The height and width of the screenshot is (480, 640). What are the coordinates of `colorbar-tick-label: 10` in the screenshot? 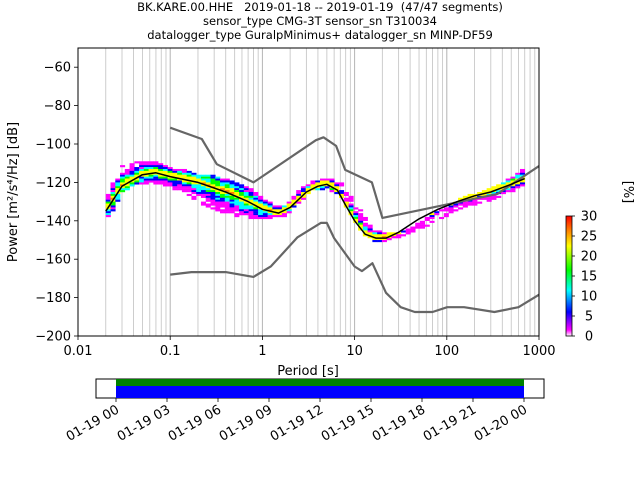 It's located at (589, 297).